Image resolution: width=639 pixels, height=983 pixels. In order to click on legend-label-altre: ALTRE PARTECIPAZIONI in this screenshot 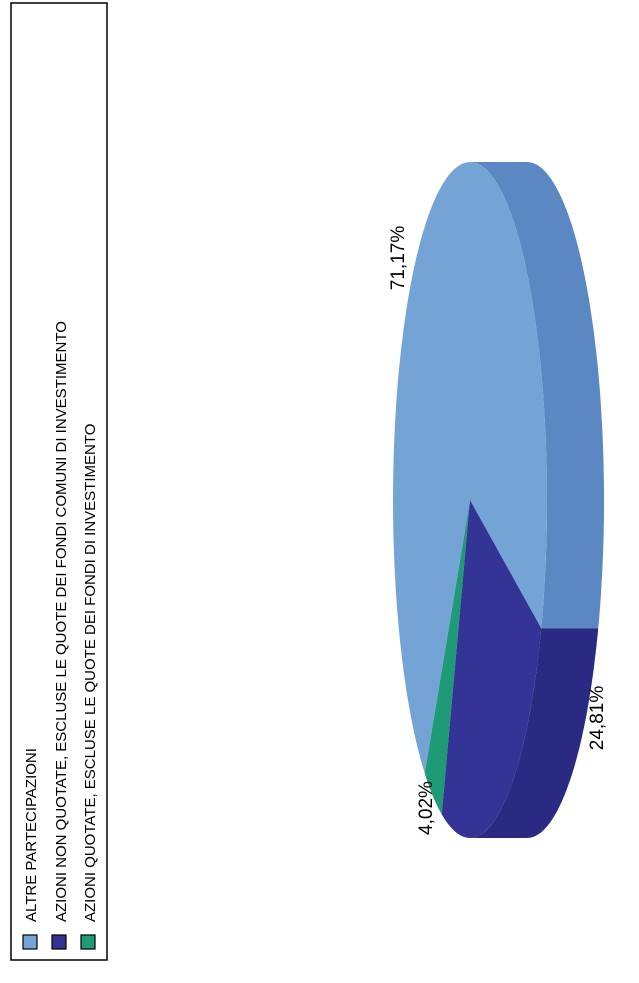, I will do `click(31, 835)`.